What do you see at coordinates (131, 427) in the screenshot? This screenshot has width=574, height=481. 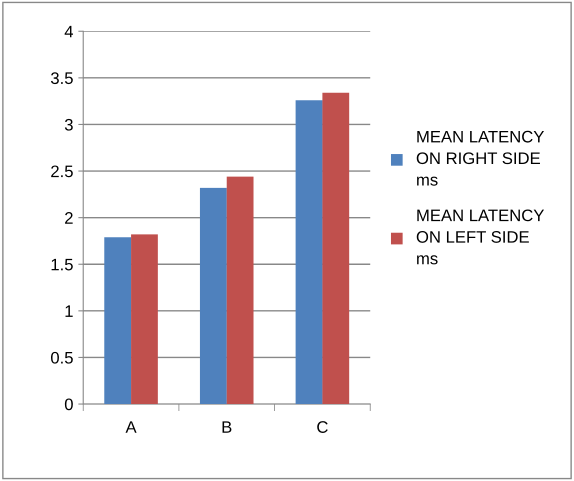 I see `x-tick-label: A` at bounding box center [131, 427].